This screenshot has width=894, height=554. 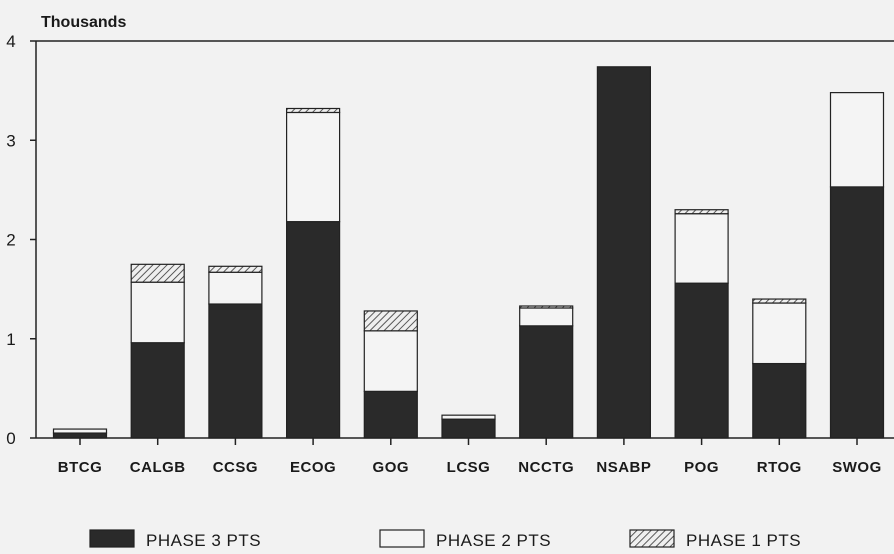 What do you see at coordinates (313, 467) in the screenshot?
I see `x-tick-label: ECOG` at bounding box center [313, 467].